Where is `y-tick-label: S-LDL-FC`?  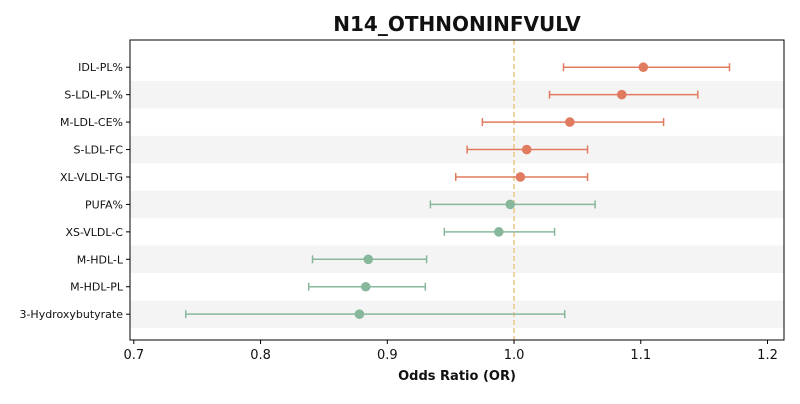
y-tick-label: S-LDL-FC is located at coordinates (99, 150).